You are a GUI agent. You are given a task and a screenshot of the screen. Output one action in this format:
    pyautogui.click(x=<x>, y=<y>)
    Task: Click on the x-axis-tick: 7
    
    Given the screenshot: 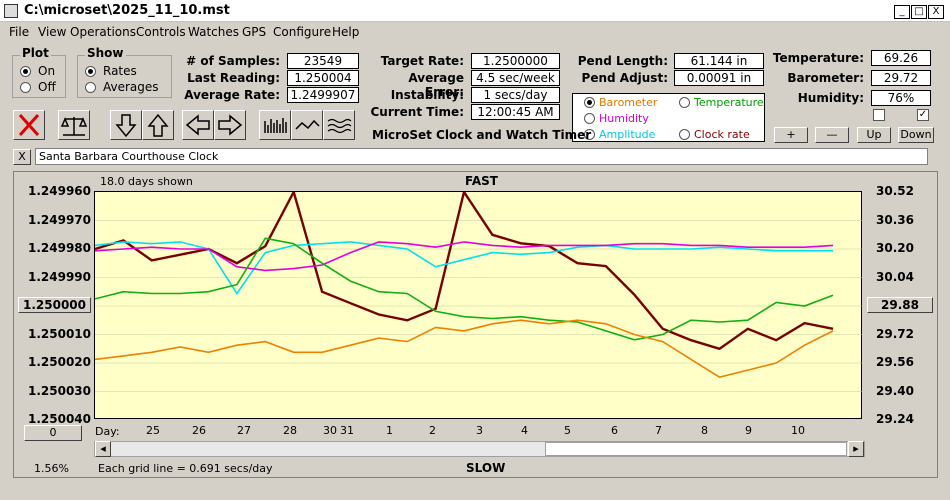 What is the action you would take?
    pyautogui.click(x=658, y=430)
    